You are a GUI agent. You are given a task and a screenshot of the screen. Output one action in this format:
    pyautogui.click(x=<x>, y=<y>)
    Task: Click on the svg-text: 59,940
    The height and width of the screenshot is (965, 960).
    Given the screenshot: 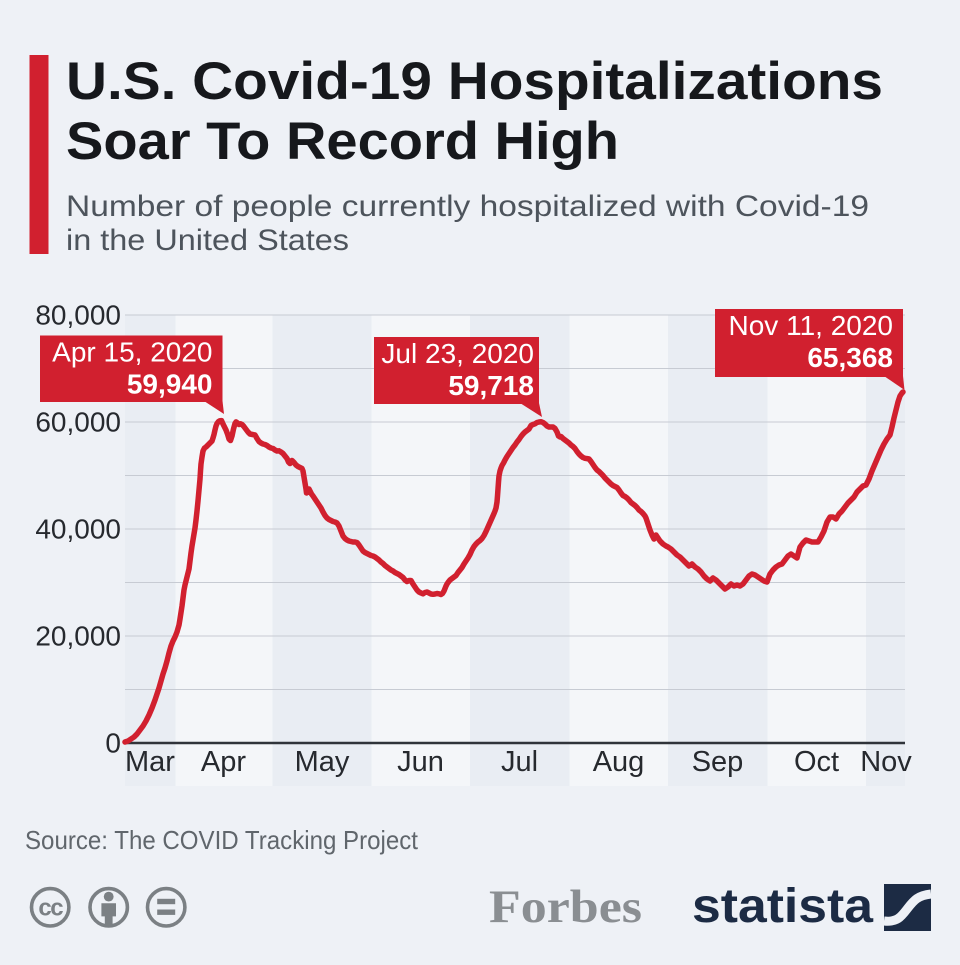 What is the action you would take?
    pyautogui.click(x=170, y=384)
    